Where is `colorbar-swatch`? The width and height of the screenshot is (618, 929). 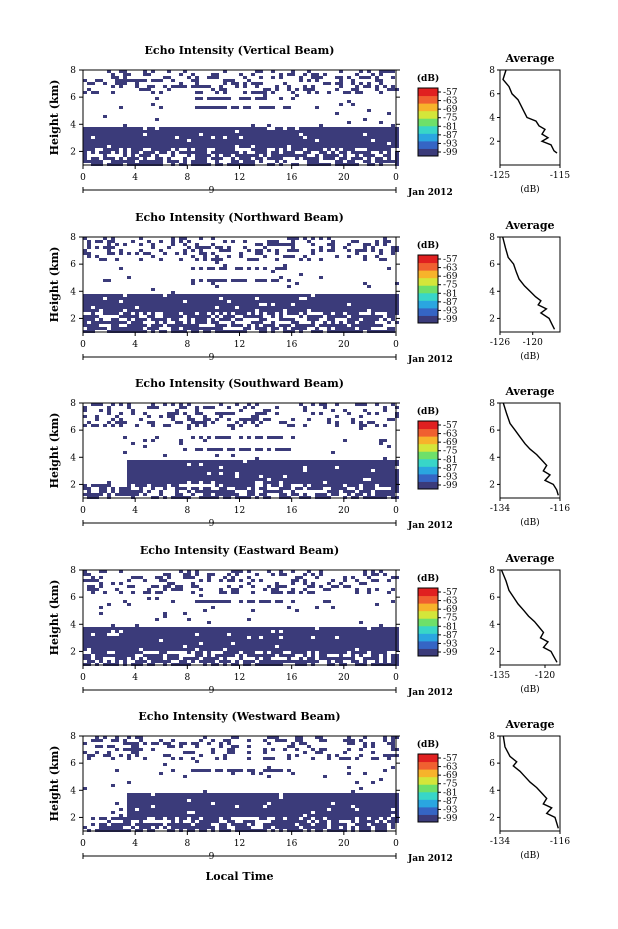
colorbar-swatch is located at coordinates (428, 629).